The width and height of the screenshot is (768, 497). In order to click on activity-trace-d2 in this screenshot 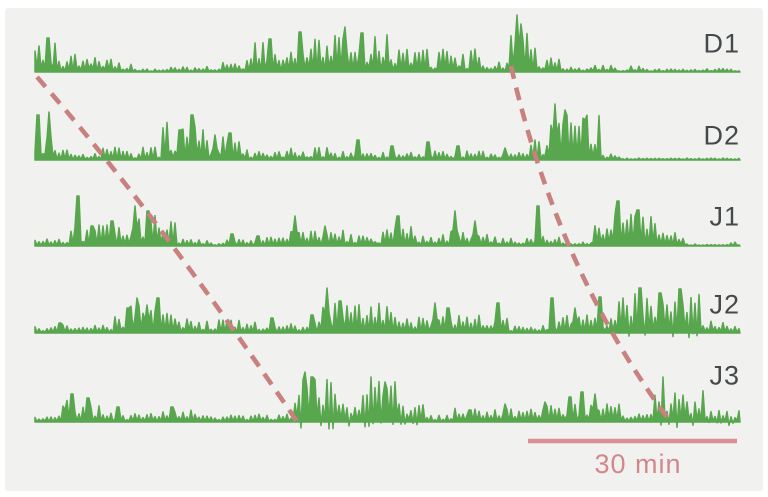, I will do `click(387, 132)`.